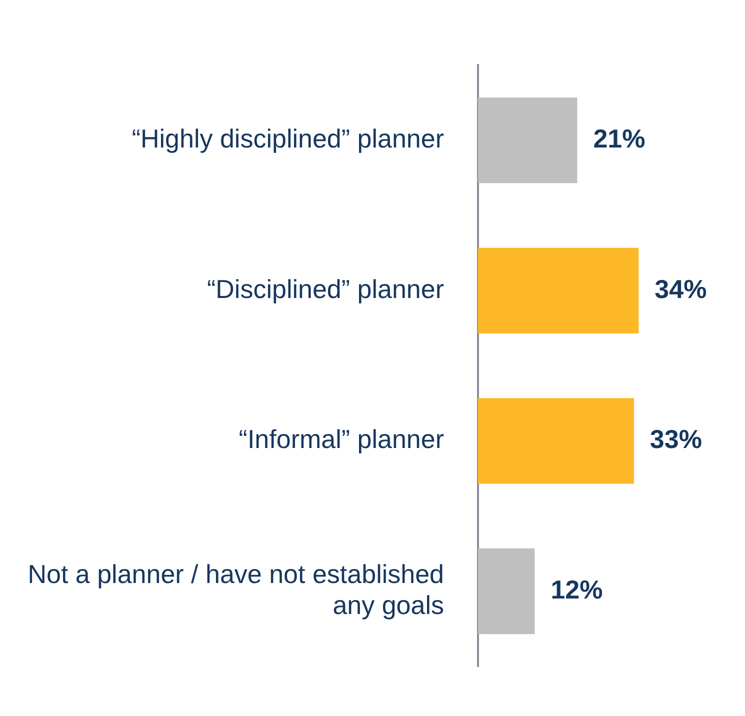 Image resolution: width=745 pixels, height=716 pixels. I want to click on data-label: 21%, so click(619, 139).